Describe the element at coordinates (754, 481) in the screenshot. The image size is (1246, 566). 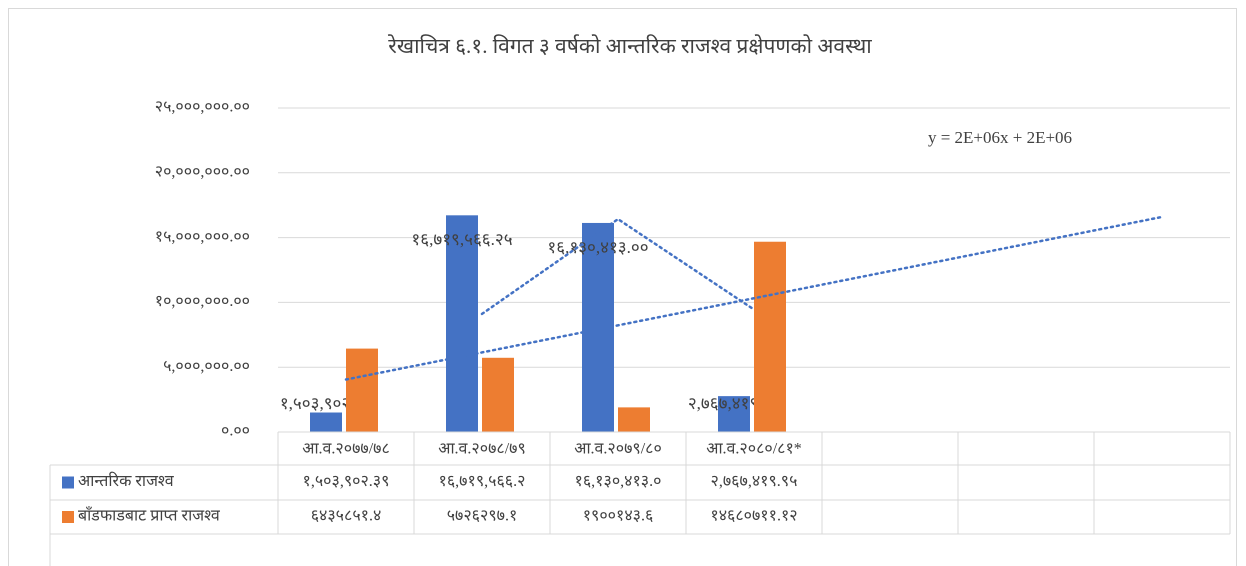
I see `table-value: २,७६७,४१९.९५` at that location.